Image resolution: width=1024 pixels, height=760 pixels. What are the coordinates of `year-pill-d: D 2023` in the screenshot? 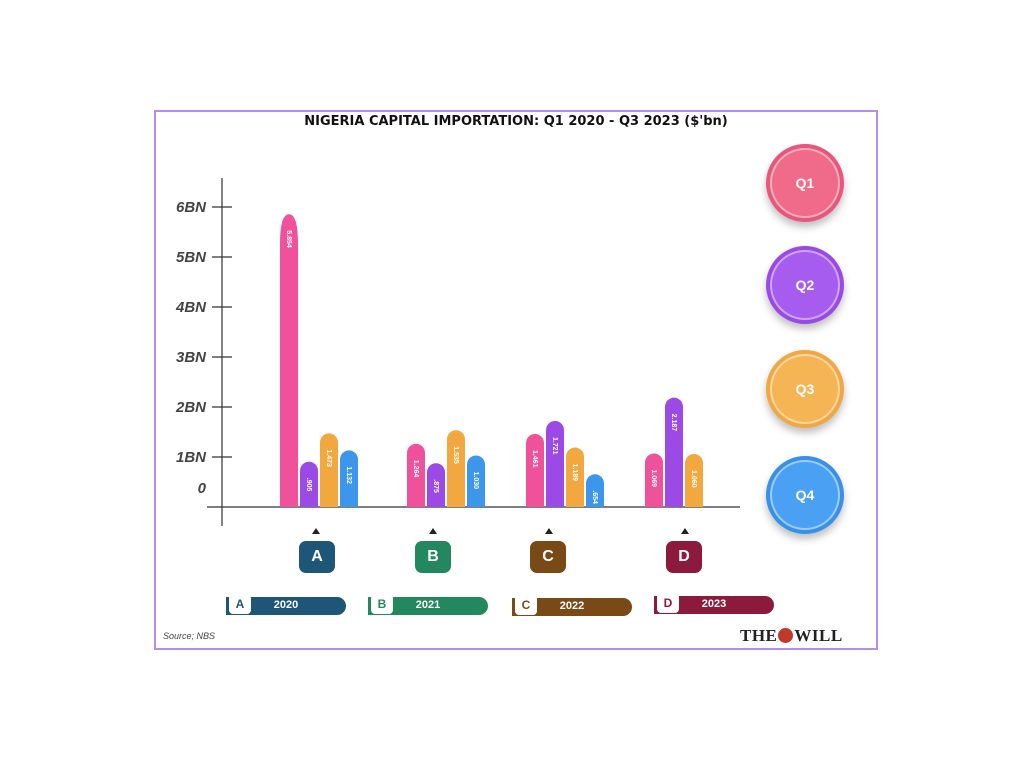 It's located at (714, 603).